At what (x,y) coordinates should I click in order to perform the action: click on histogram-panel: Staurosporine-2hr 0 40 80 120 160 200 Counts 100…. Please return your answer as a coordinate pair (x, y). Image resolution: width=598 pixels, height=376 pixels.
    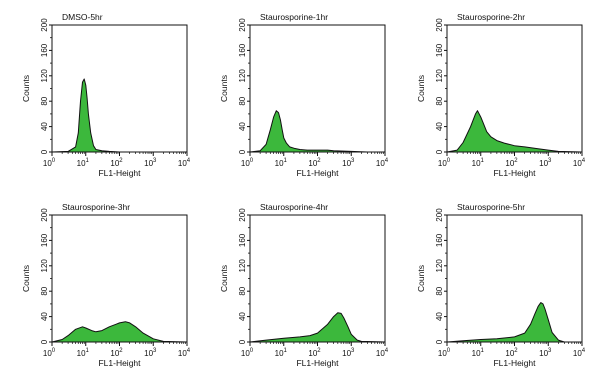
    Looking at the image, I should click on (501, 95).